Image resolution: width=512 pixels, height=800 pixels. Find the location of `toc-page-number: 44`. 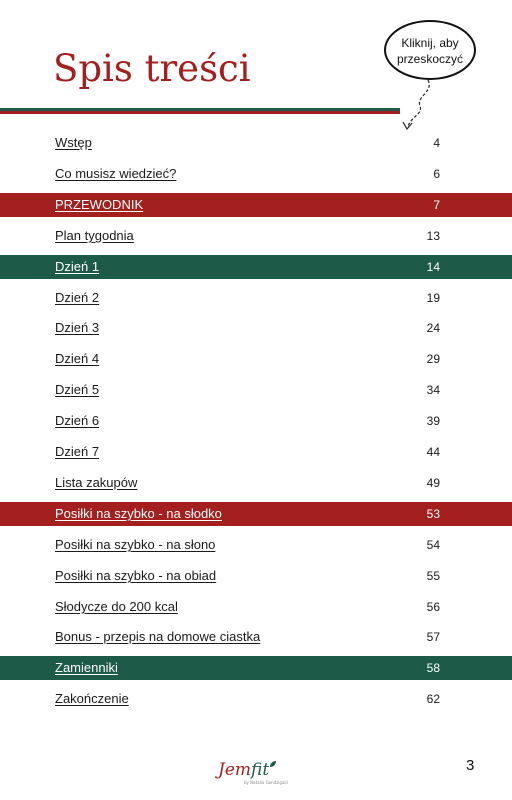

toc-page-number: 44 is located at coordinates (433, 452).